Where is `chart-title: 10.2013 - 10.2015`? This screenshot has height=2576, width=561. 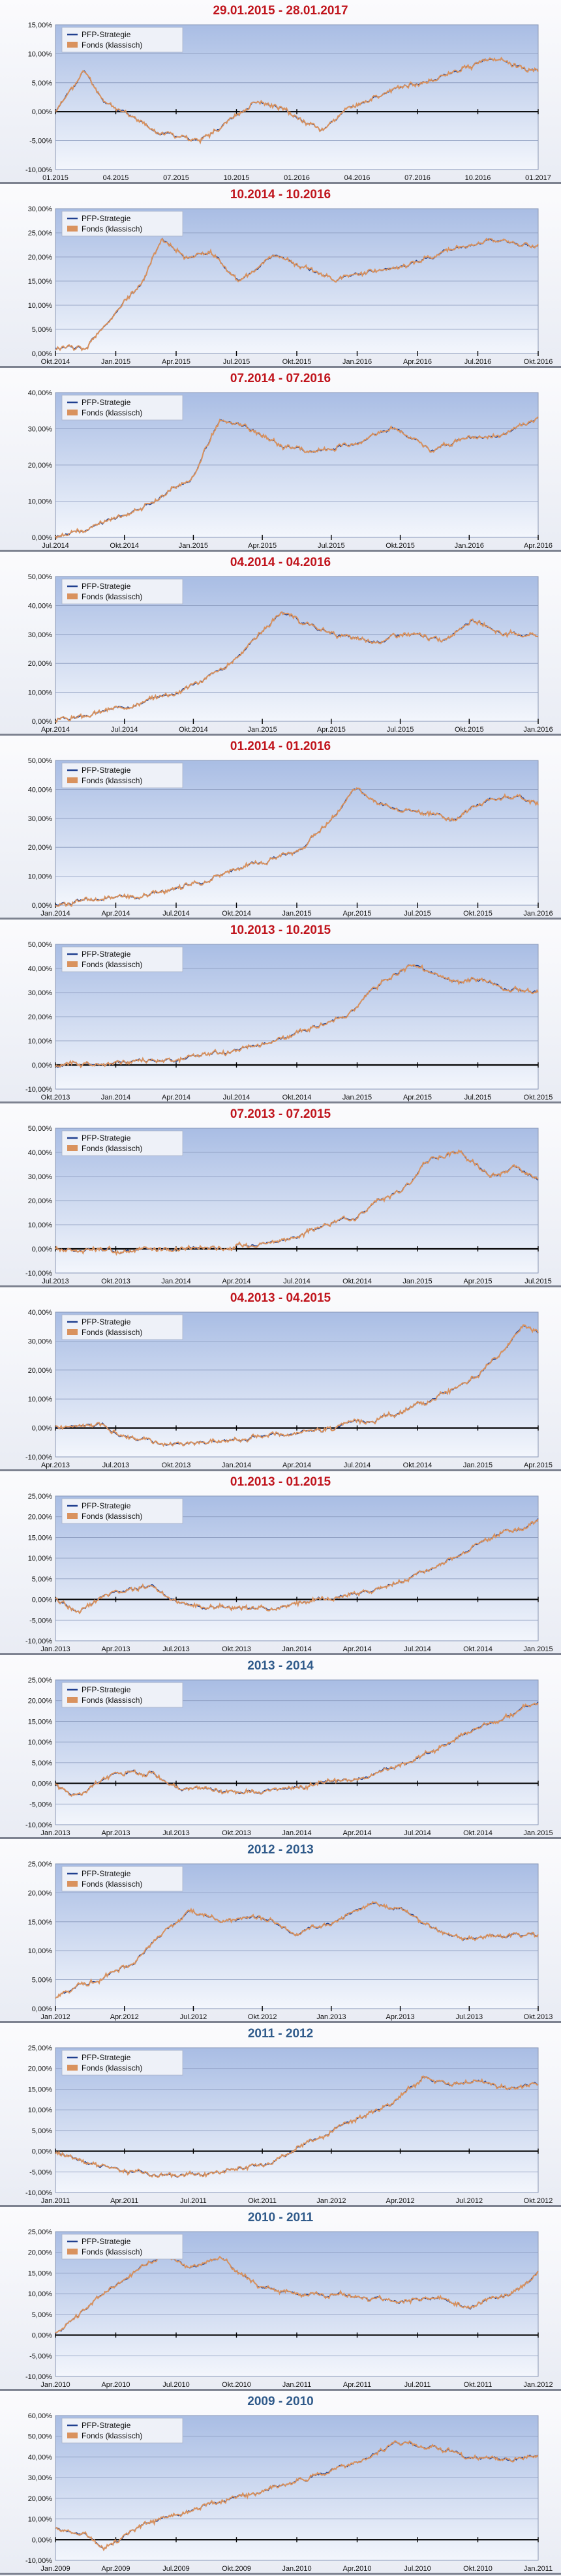 chart-title: 10.2013 - 10.2015 is located at coordinates (280, 930).